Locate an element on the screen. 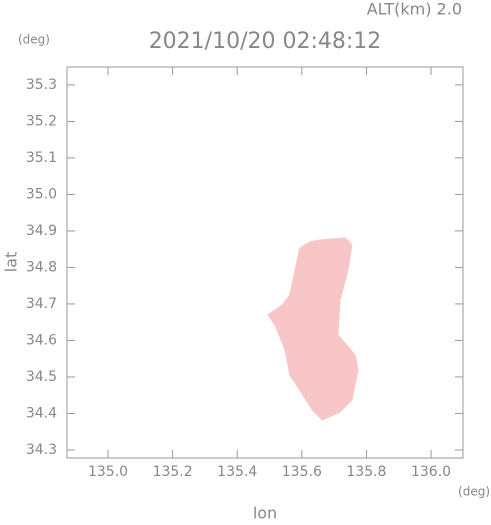  x-tick-label: 135.4 is located at coordinates (237, 472).